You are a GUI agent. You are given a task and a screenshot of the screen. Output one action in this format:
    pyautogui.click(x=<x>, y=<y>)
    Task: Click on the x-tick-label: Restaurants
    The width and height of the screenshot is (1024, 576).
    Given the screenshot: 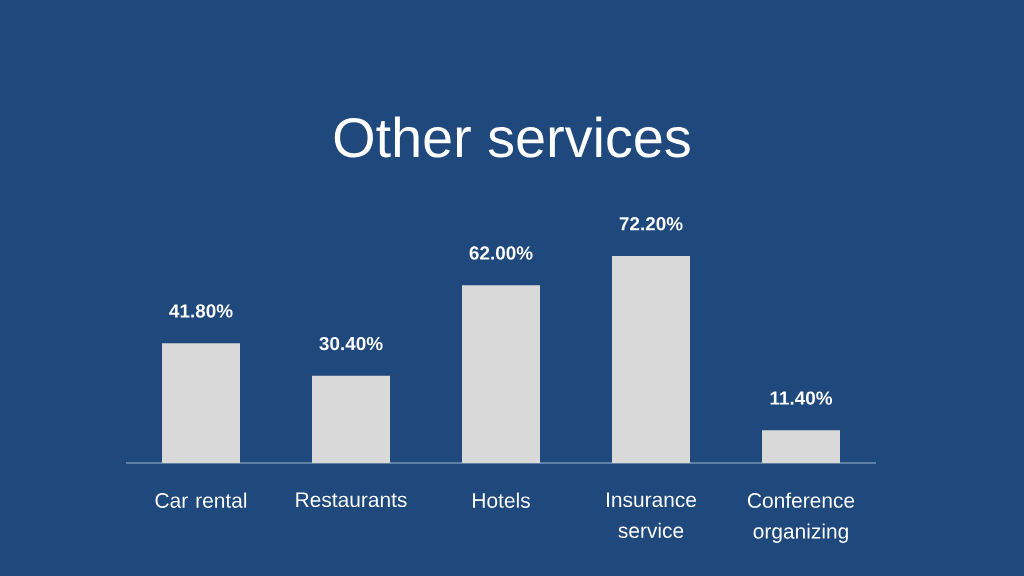 What is the action you would take?
    pyautogui.click(x=351, y=500)
    